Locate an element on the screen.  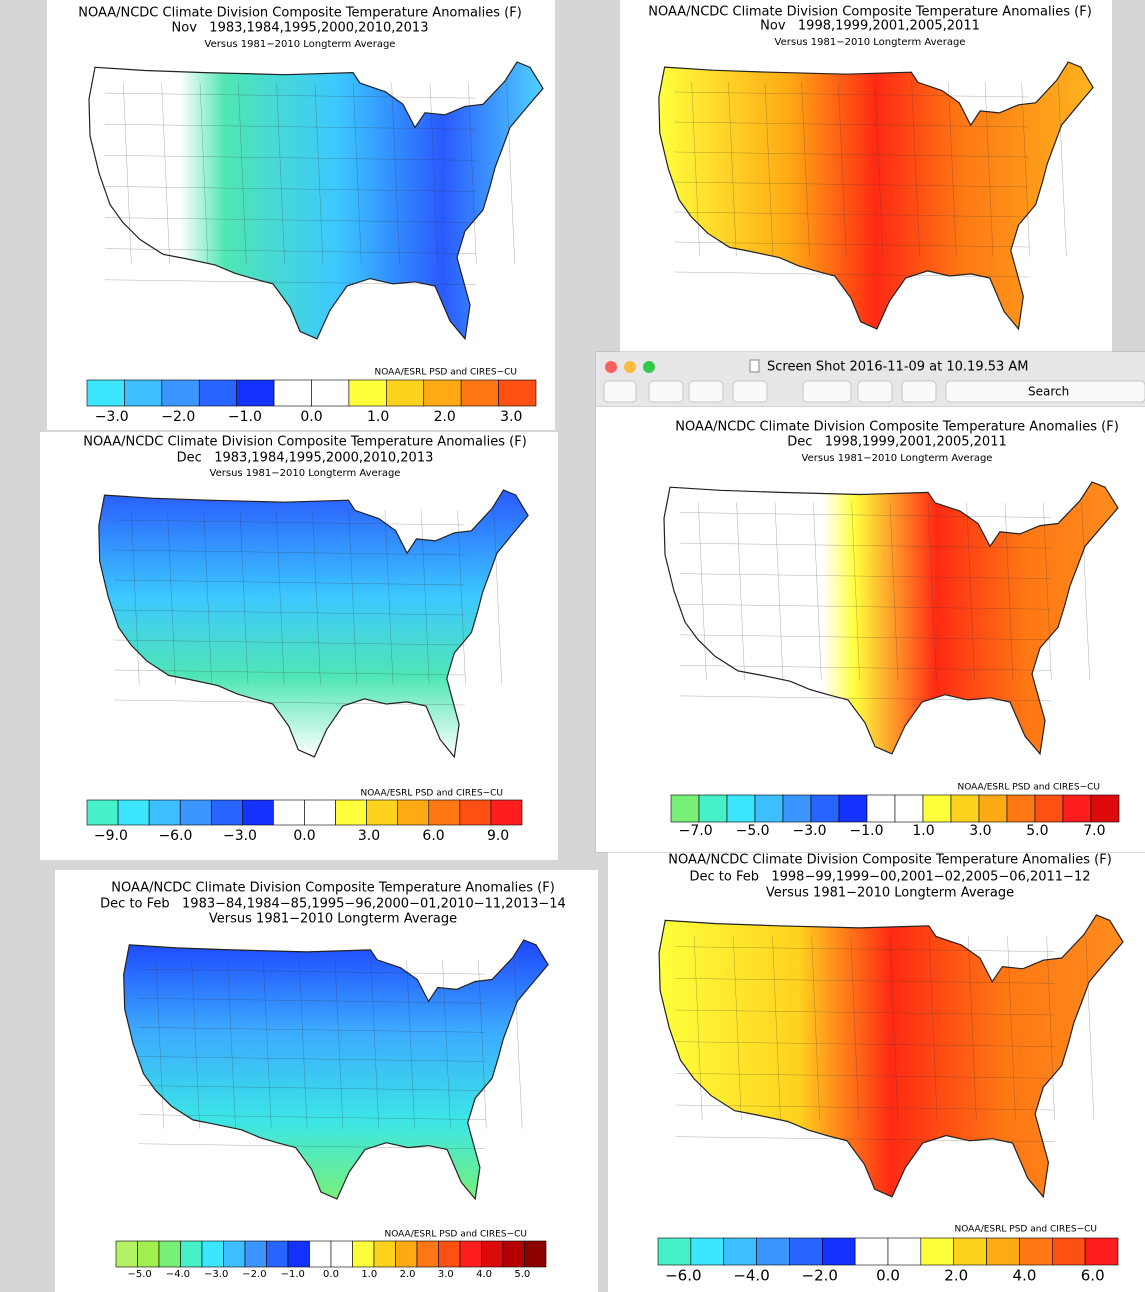
colorbar-label: 1.0 is located at coordinates (378, 417).